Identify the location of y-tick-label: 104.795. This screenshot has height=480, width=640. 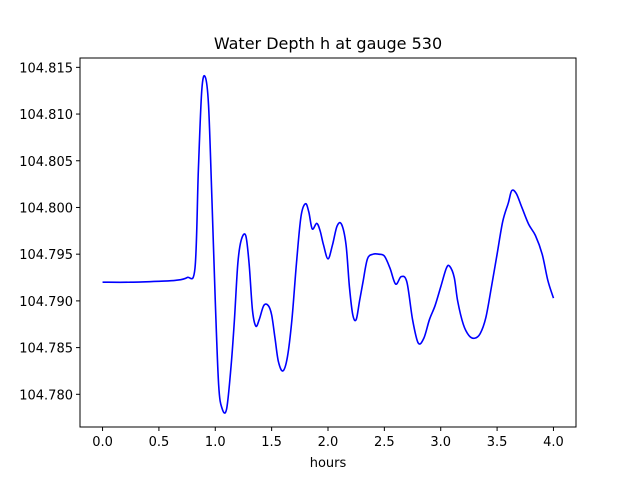
(46, 255).